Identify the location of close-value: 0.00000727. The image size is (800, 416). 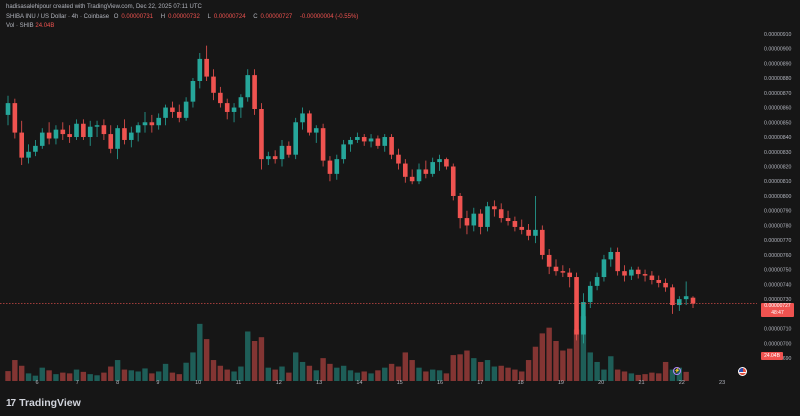
(276, 17).